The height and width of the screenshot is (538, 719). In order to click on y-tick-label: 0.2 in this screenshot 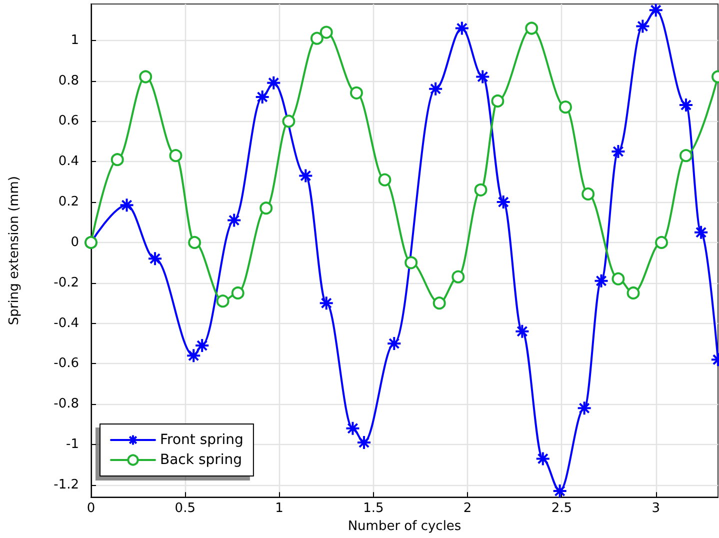, I will do `click(68, 202)`.